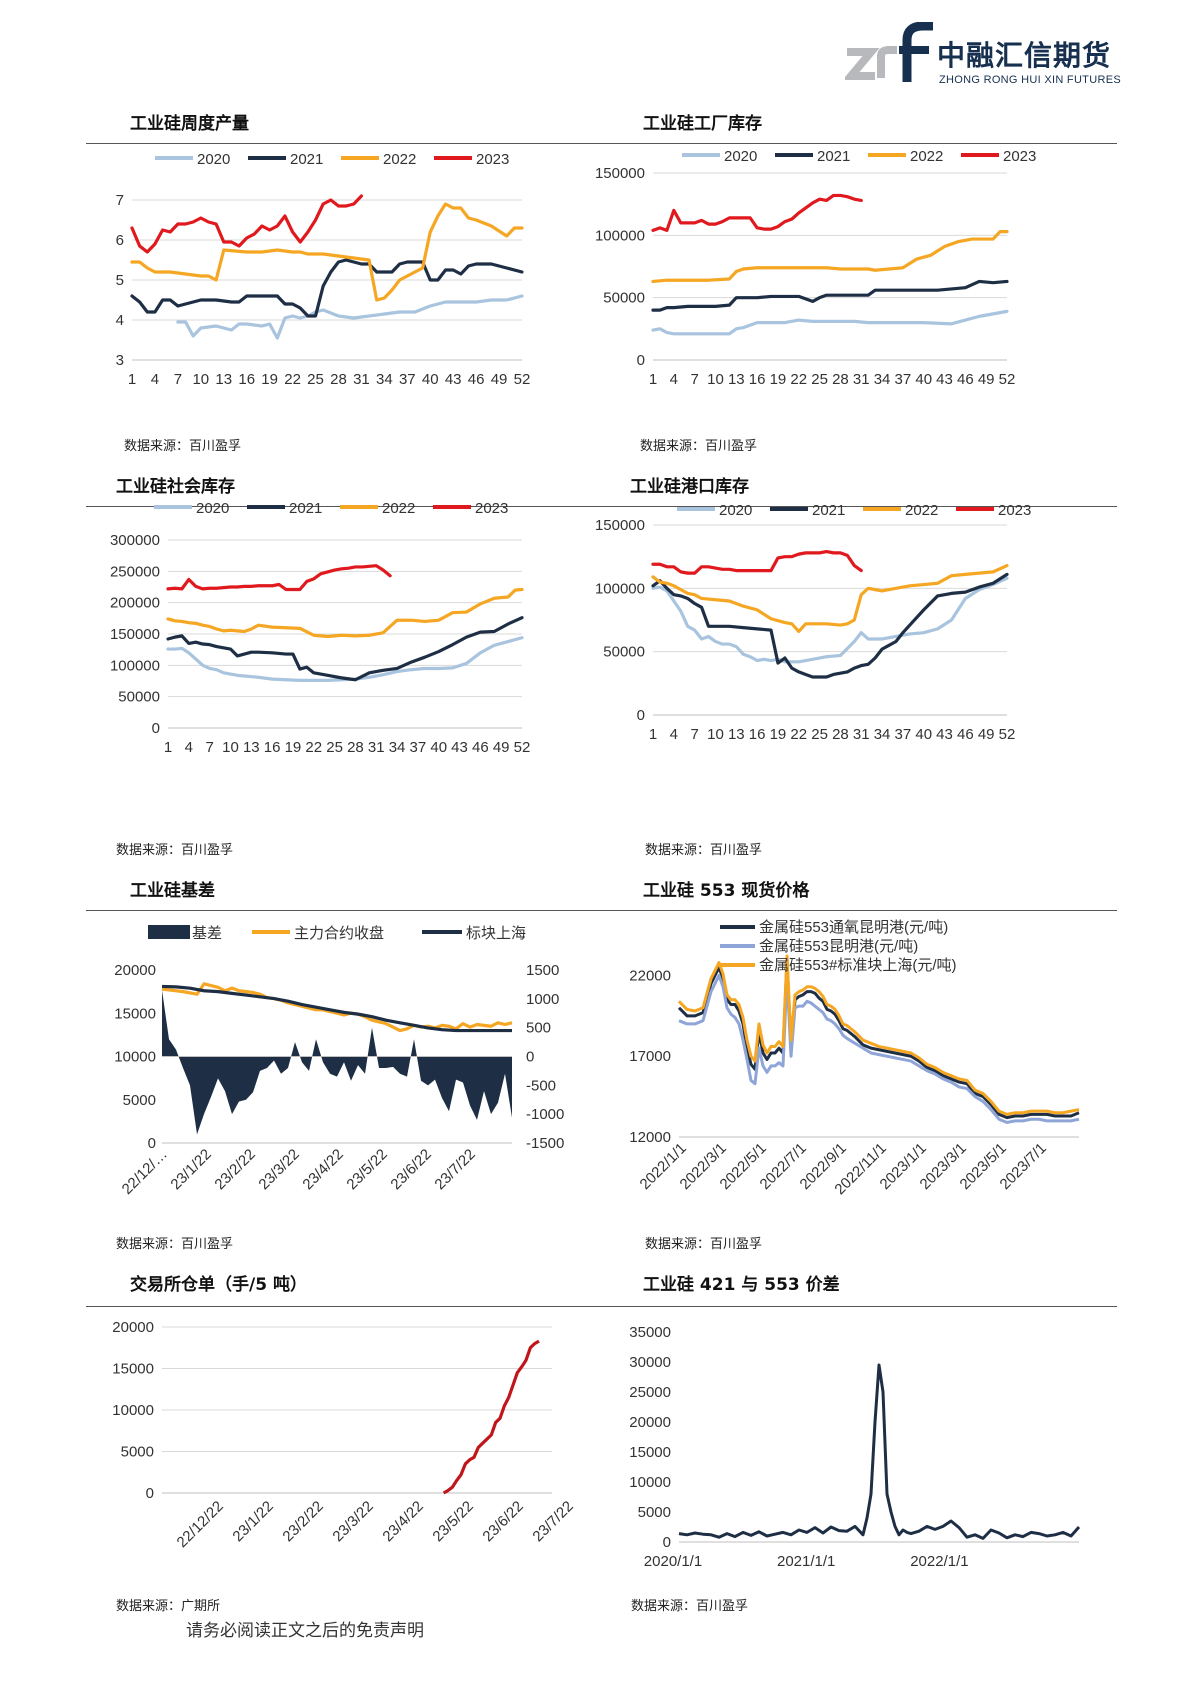 This screenshot has height=1683, width=1190. Describe the element at coordinates (830, 256) in the screenshot. I see `series-line-2022` at that location.